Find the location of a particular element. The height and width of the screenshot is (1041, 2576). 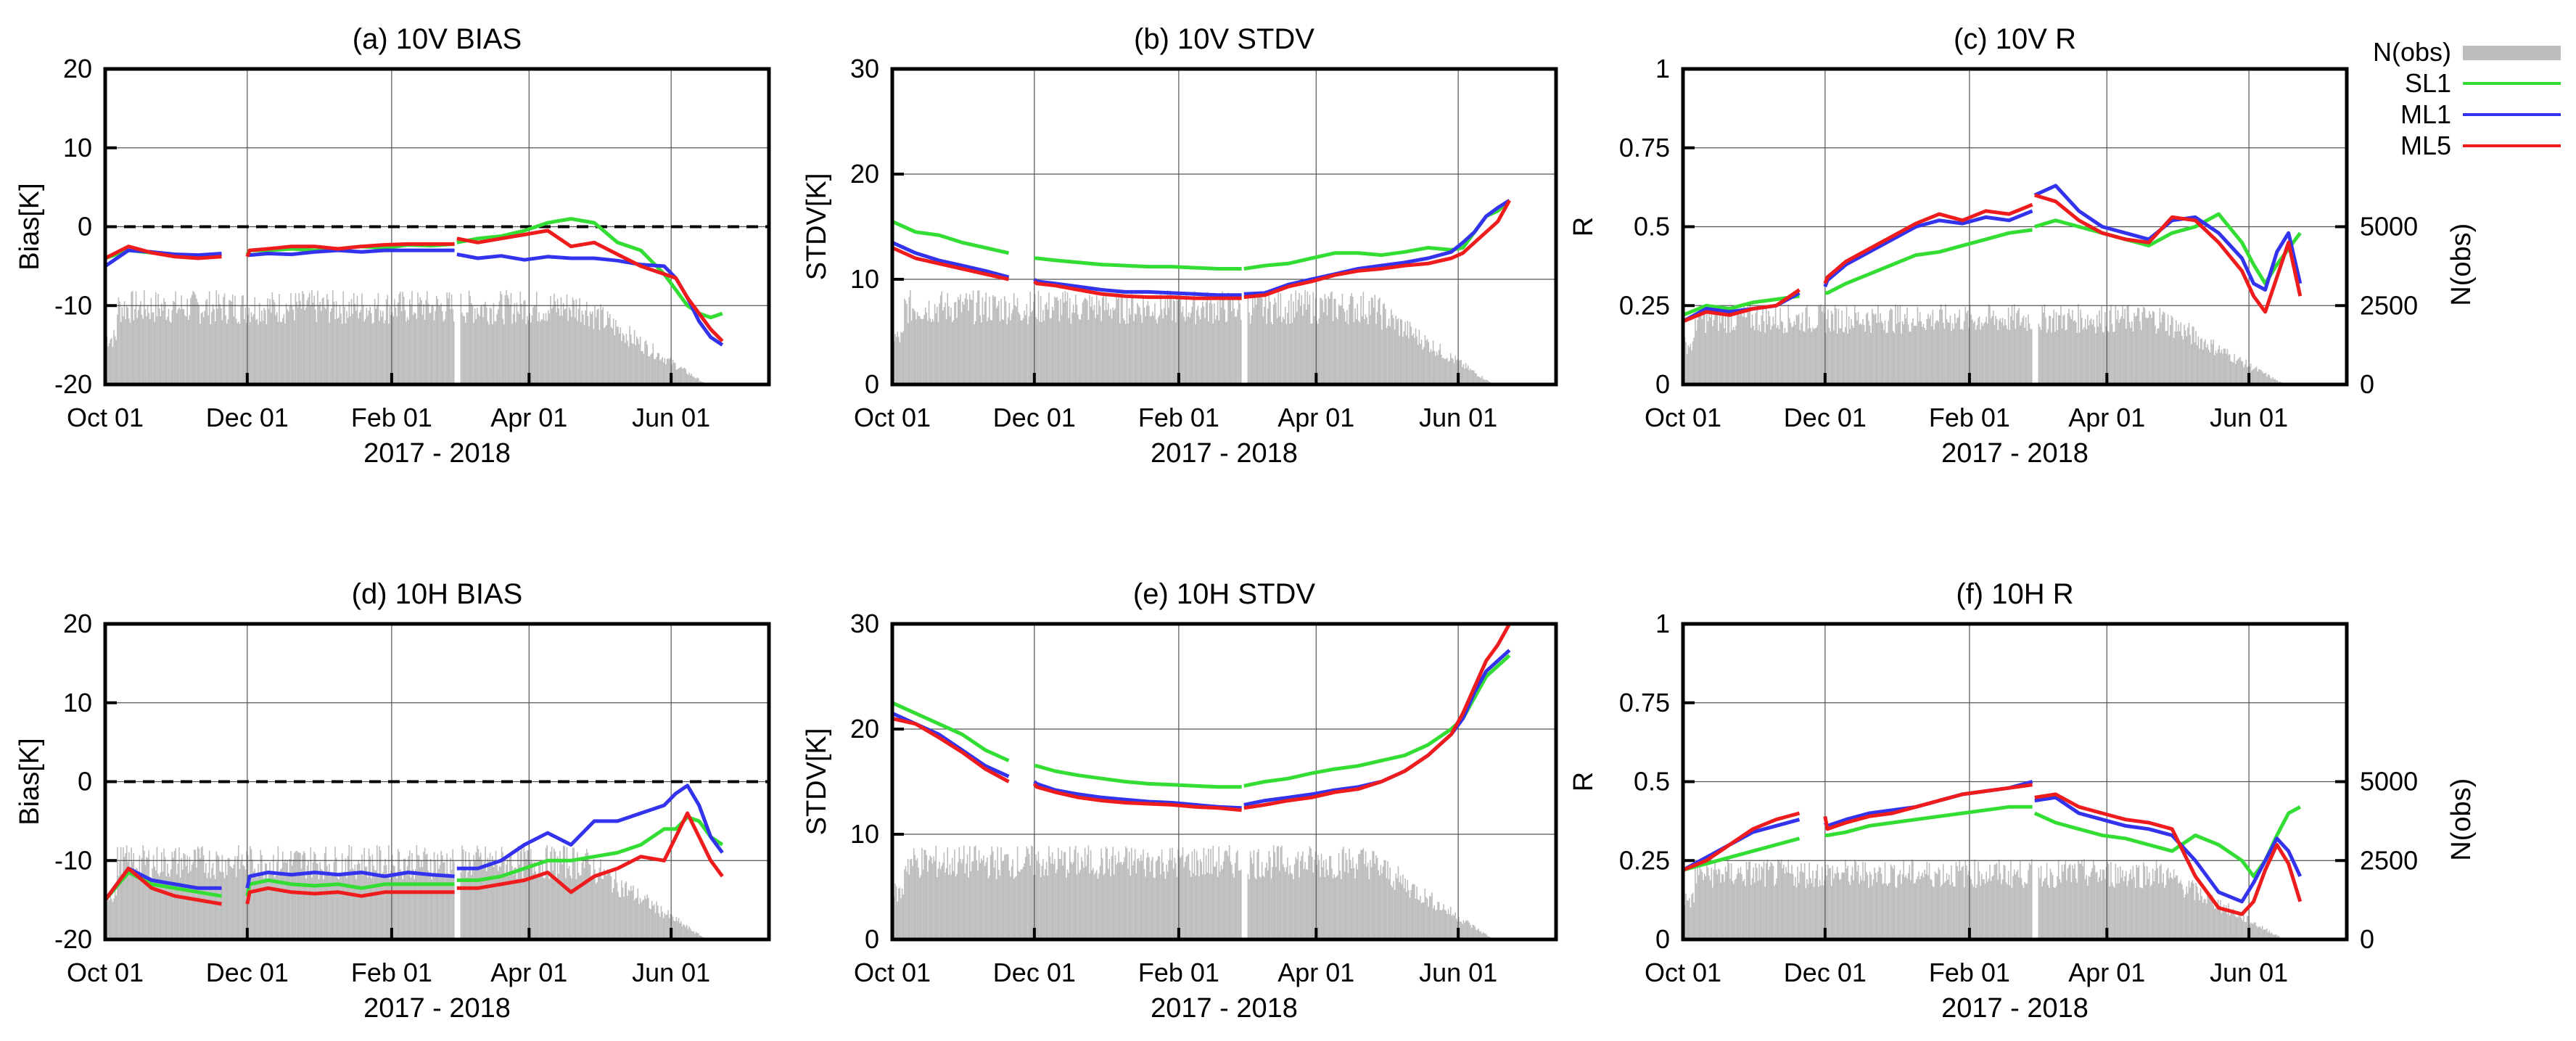

series-line-ml5 is located at coordinates (1137, 797).